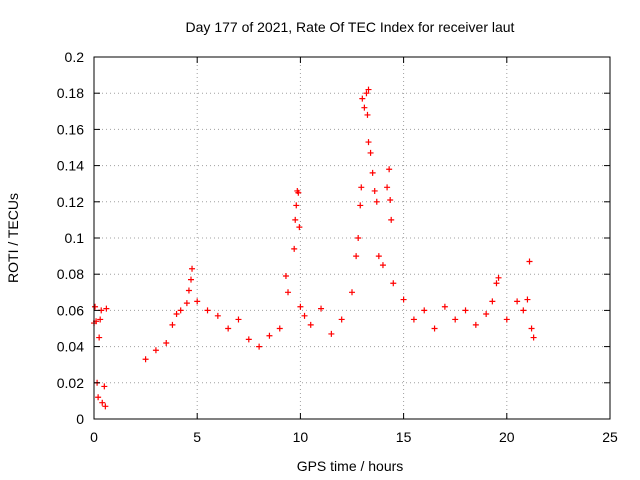 The width and height of the screenshot is (640, 480). What do you see at coordinates (94, 437) in the screenshot?
I see `x-tick-label: 0` at bounding box center [94, 437].